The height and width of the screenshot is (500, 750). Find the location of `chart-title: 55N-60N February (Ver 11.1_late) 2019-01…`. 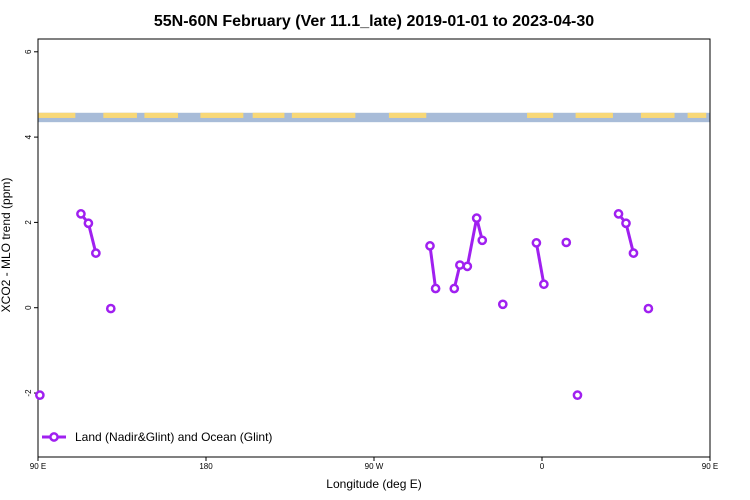

chart-title: 55N-60N February (Ver 11.1_late) 2019-01… is located at coordinates (374, 21).